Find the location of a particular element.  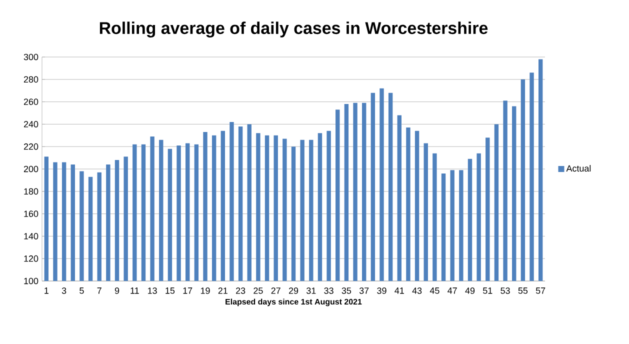

x-tick-label: 9 is located at coordinates (117, 291).